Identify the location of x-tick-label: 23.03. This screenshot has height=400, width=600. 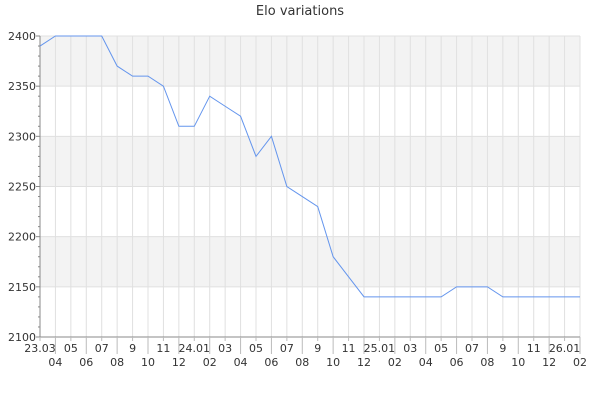
(40, 348).